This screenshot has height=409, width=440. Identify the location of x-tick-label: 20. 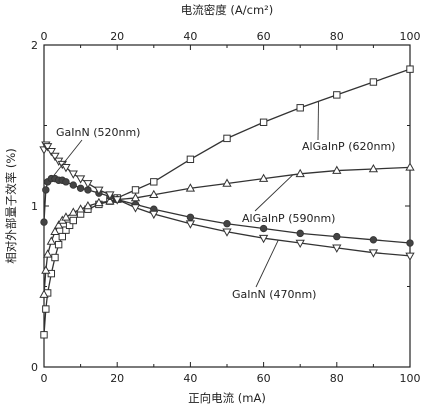
(117, 378).